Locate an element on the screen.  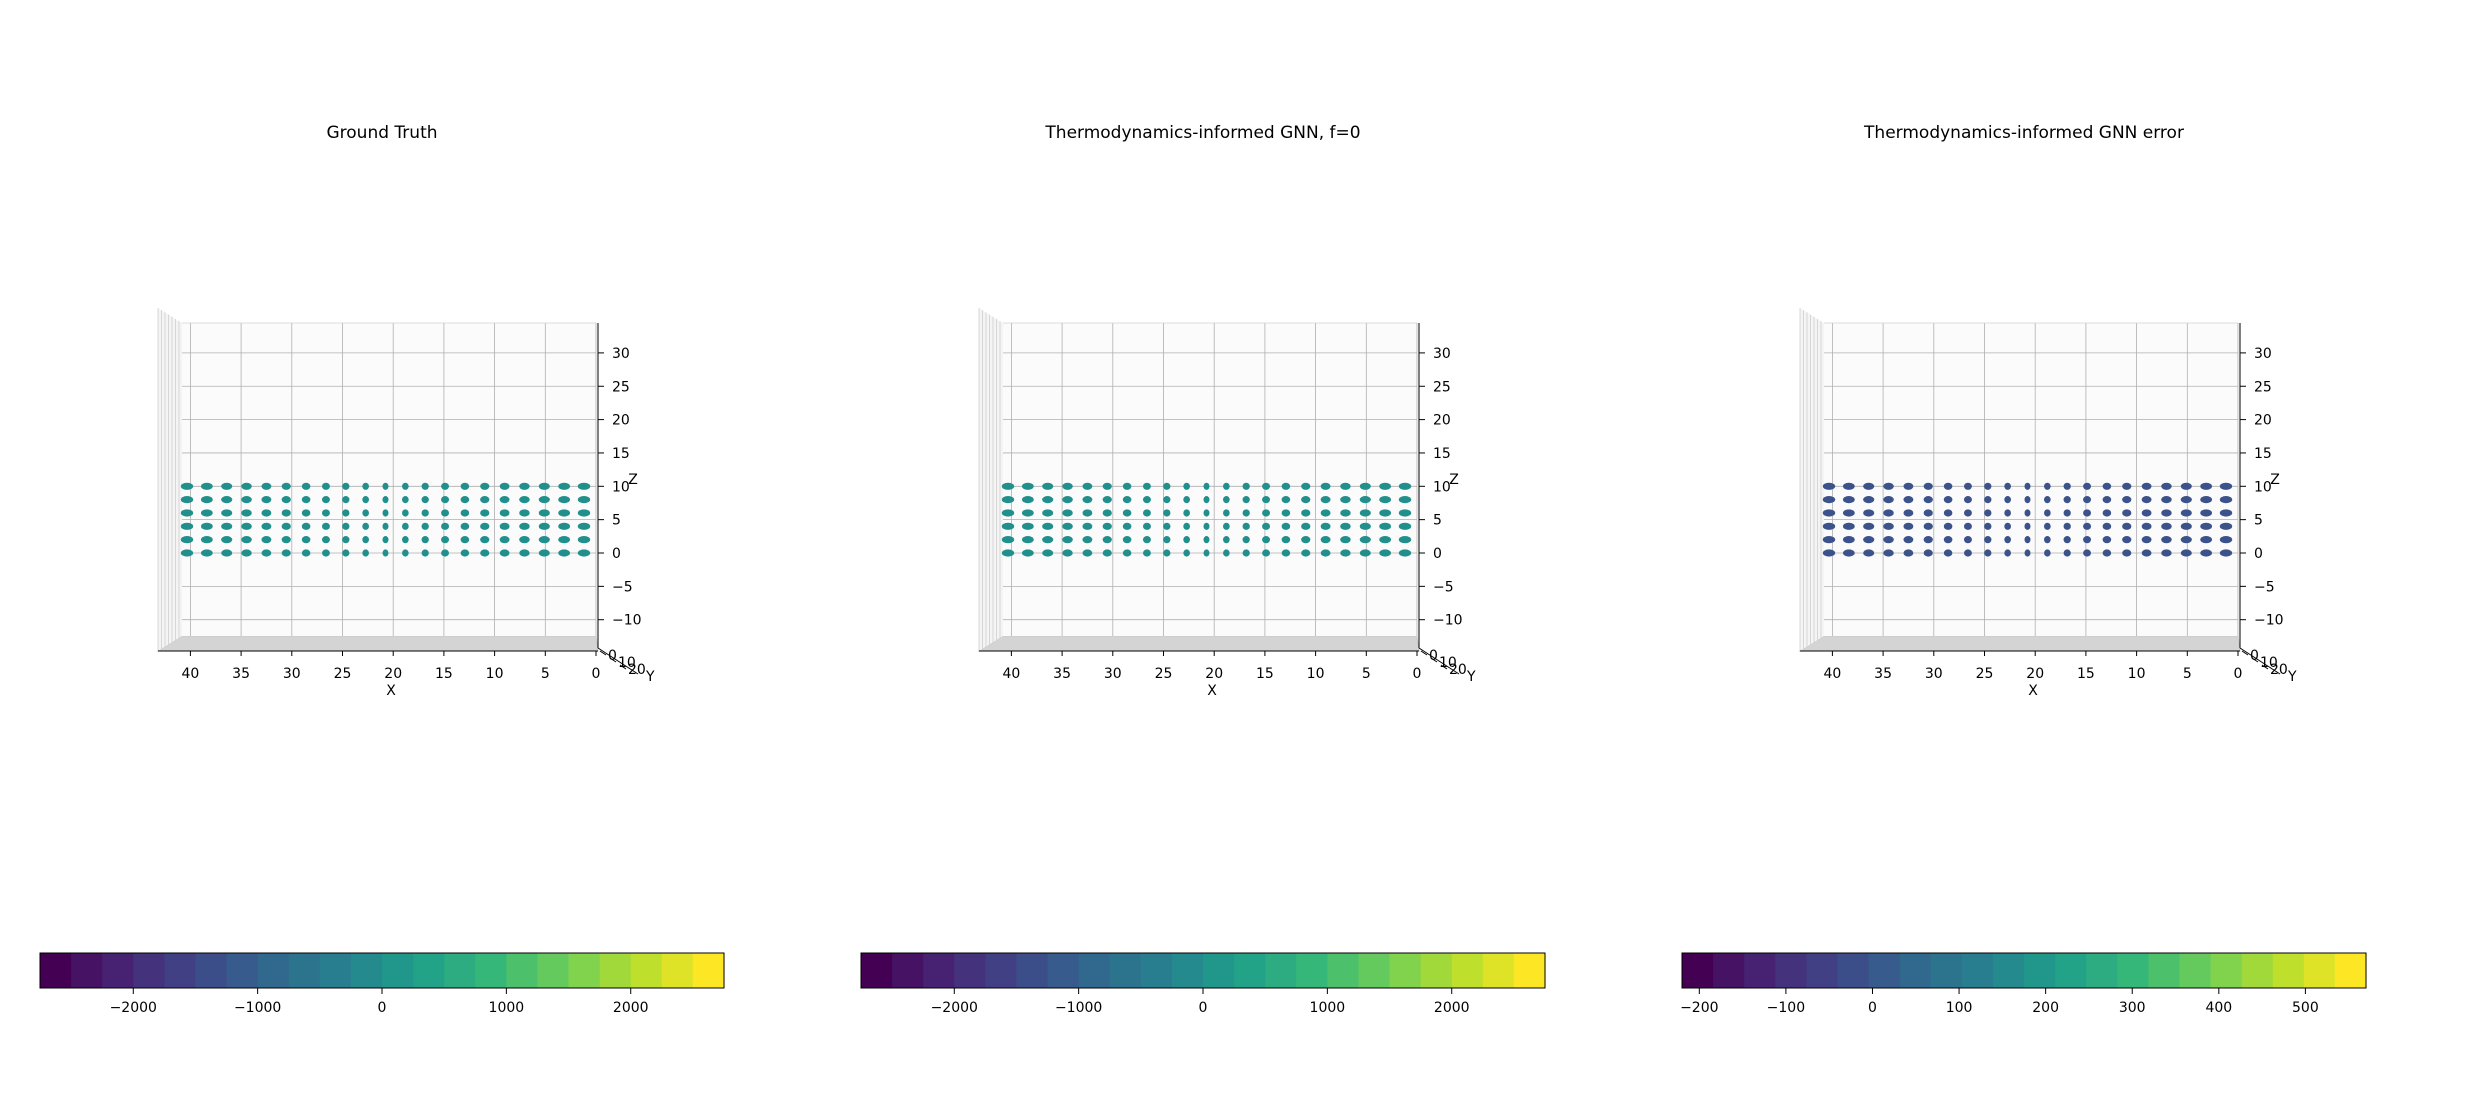
z-tick-label: 25 is located at coordinates (1442, 387).